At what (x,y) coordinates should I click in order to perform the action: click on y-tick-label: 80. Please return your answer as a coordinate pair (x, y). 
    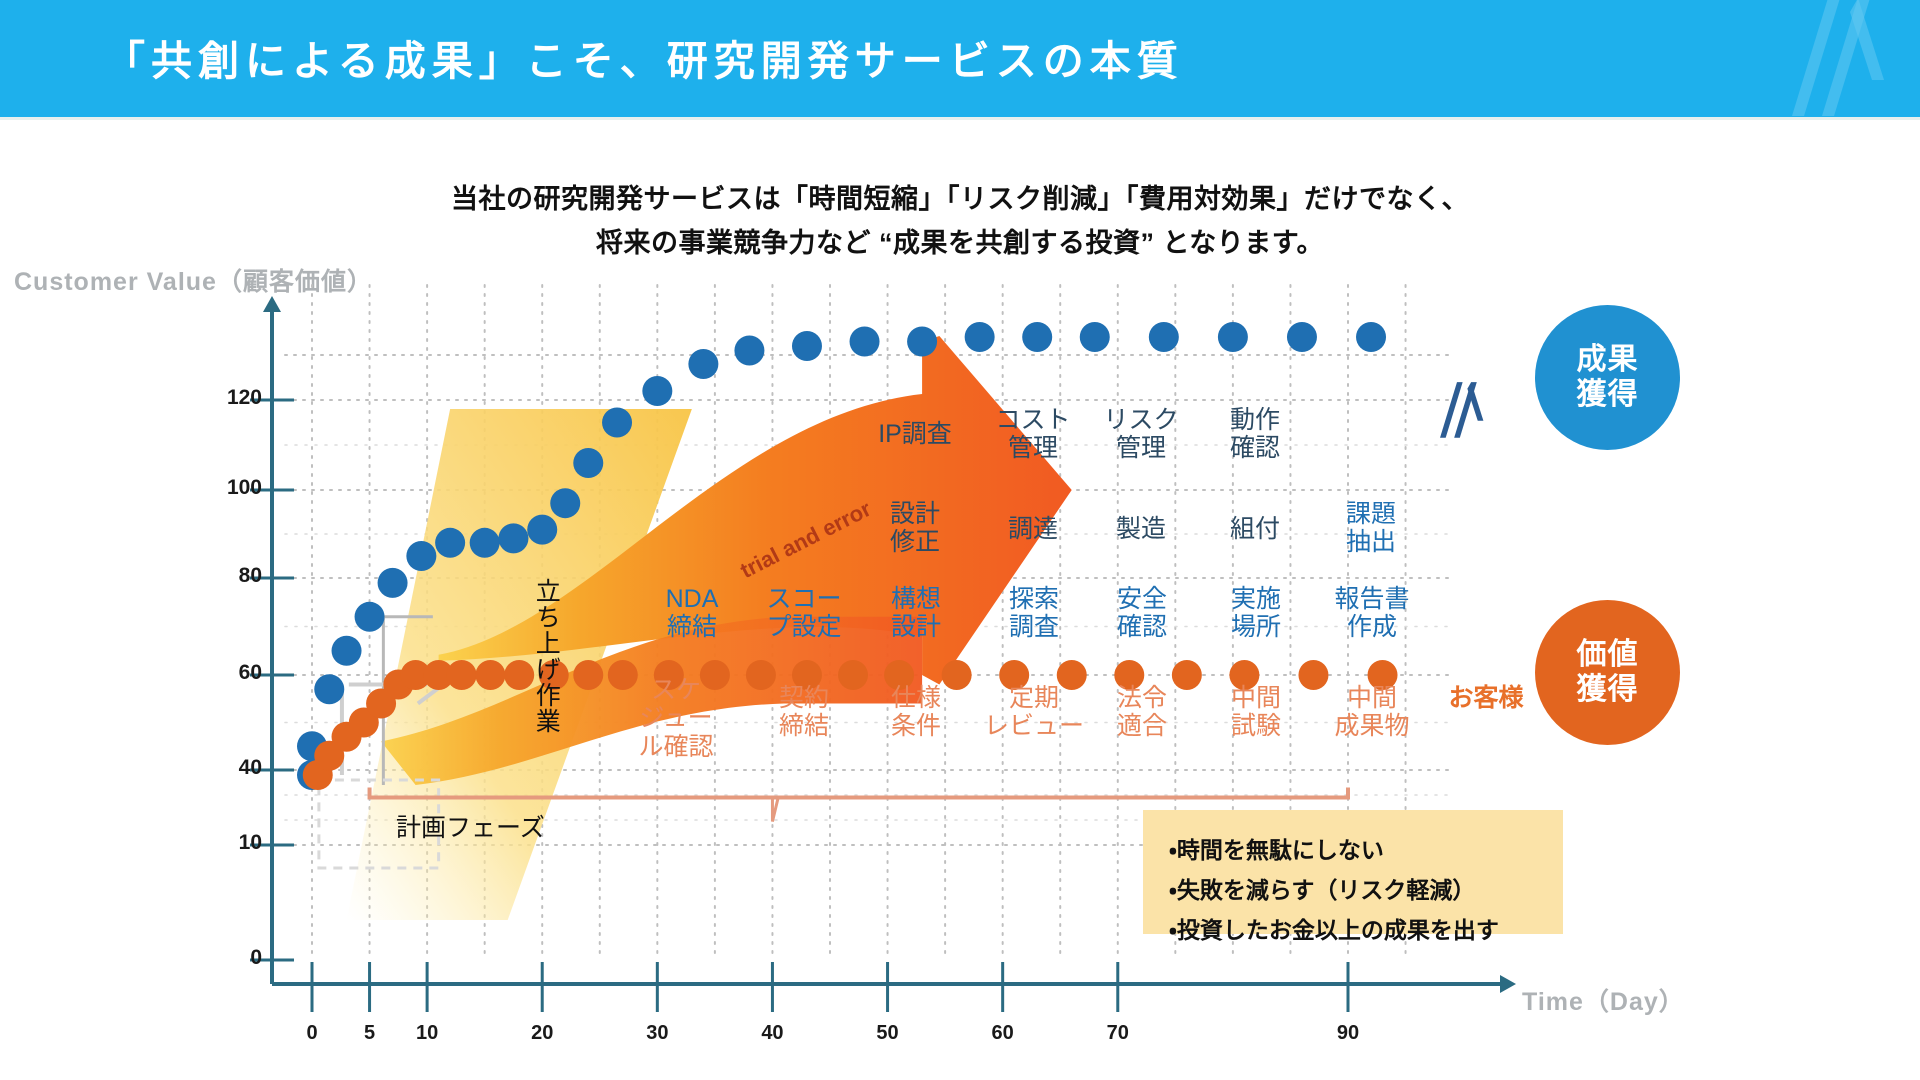
    Looking at the image, I should click on (250, 575).